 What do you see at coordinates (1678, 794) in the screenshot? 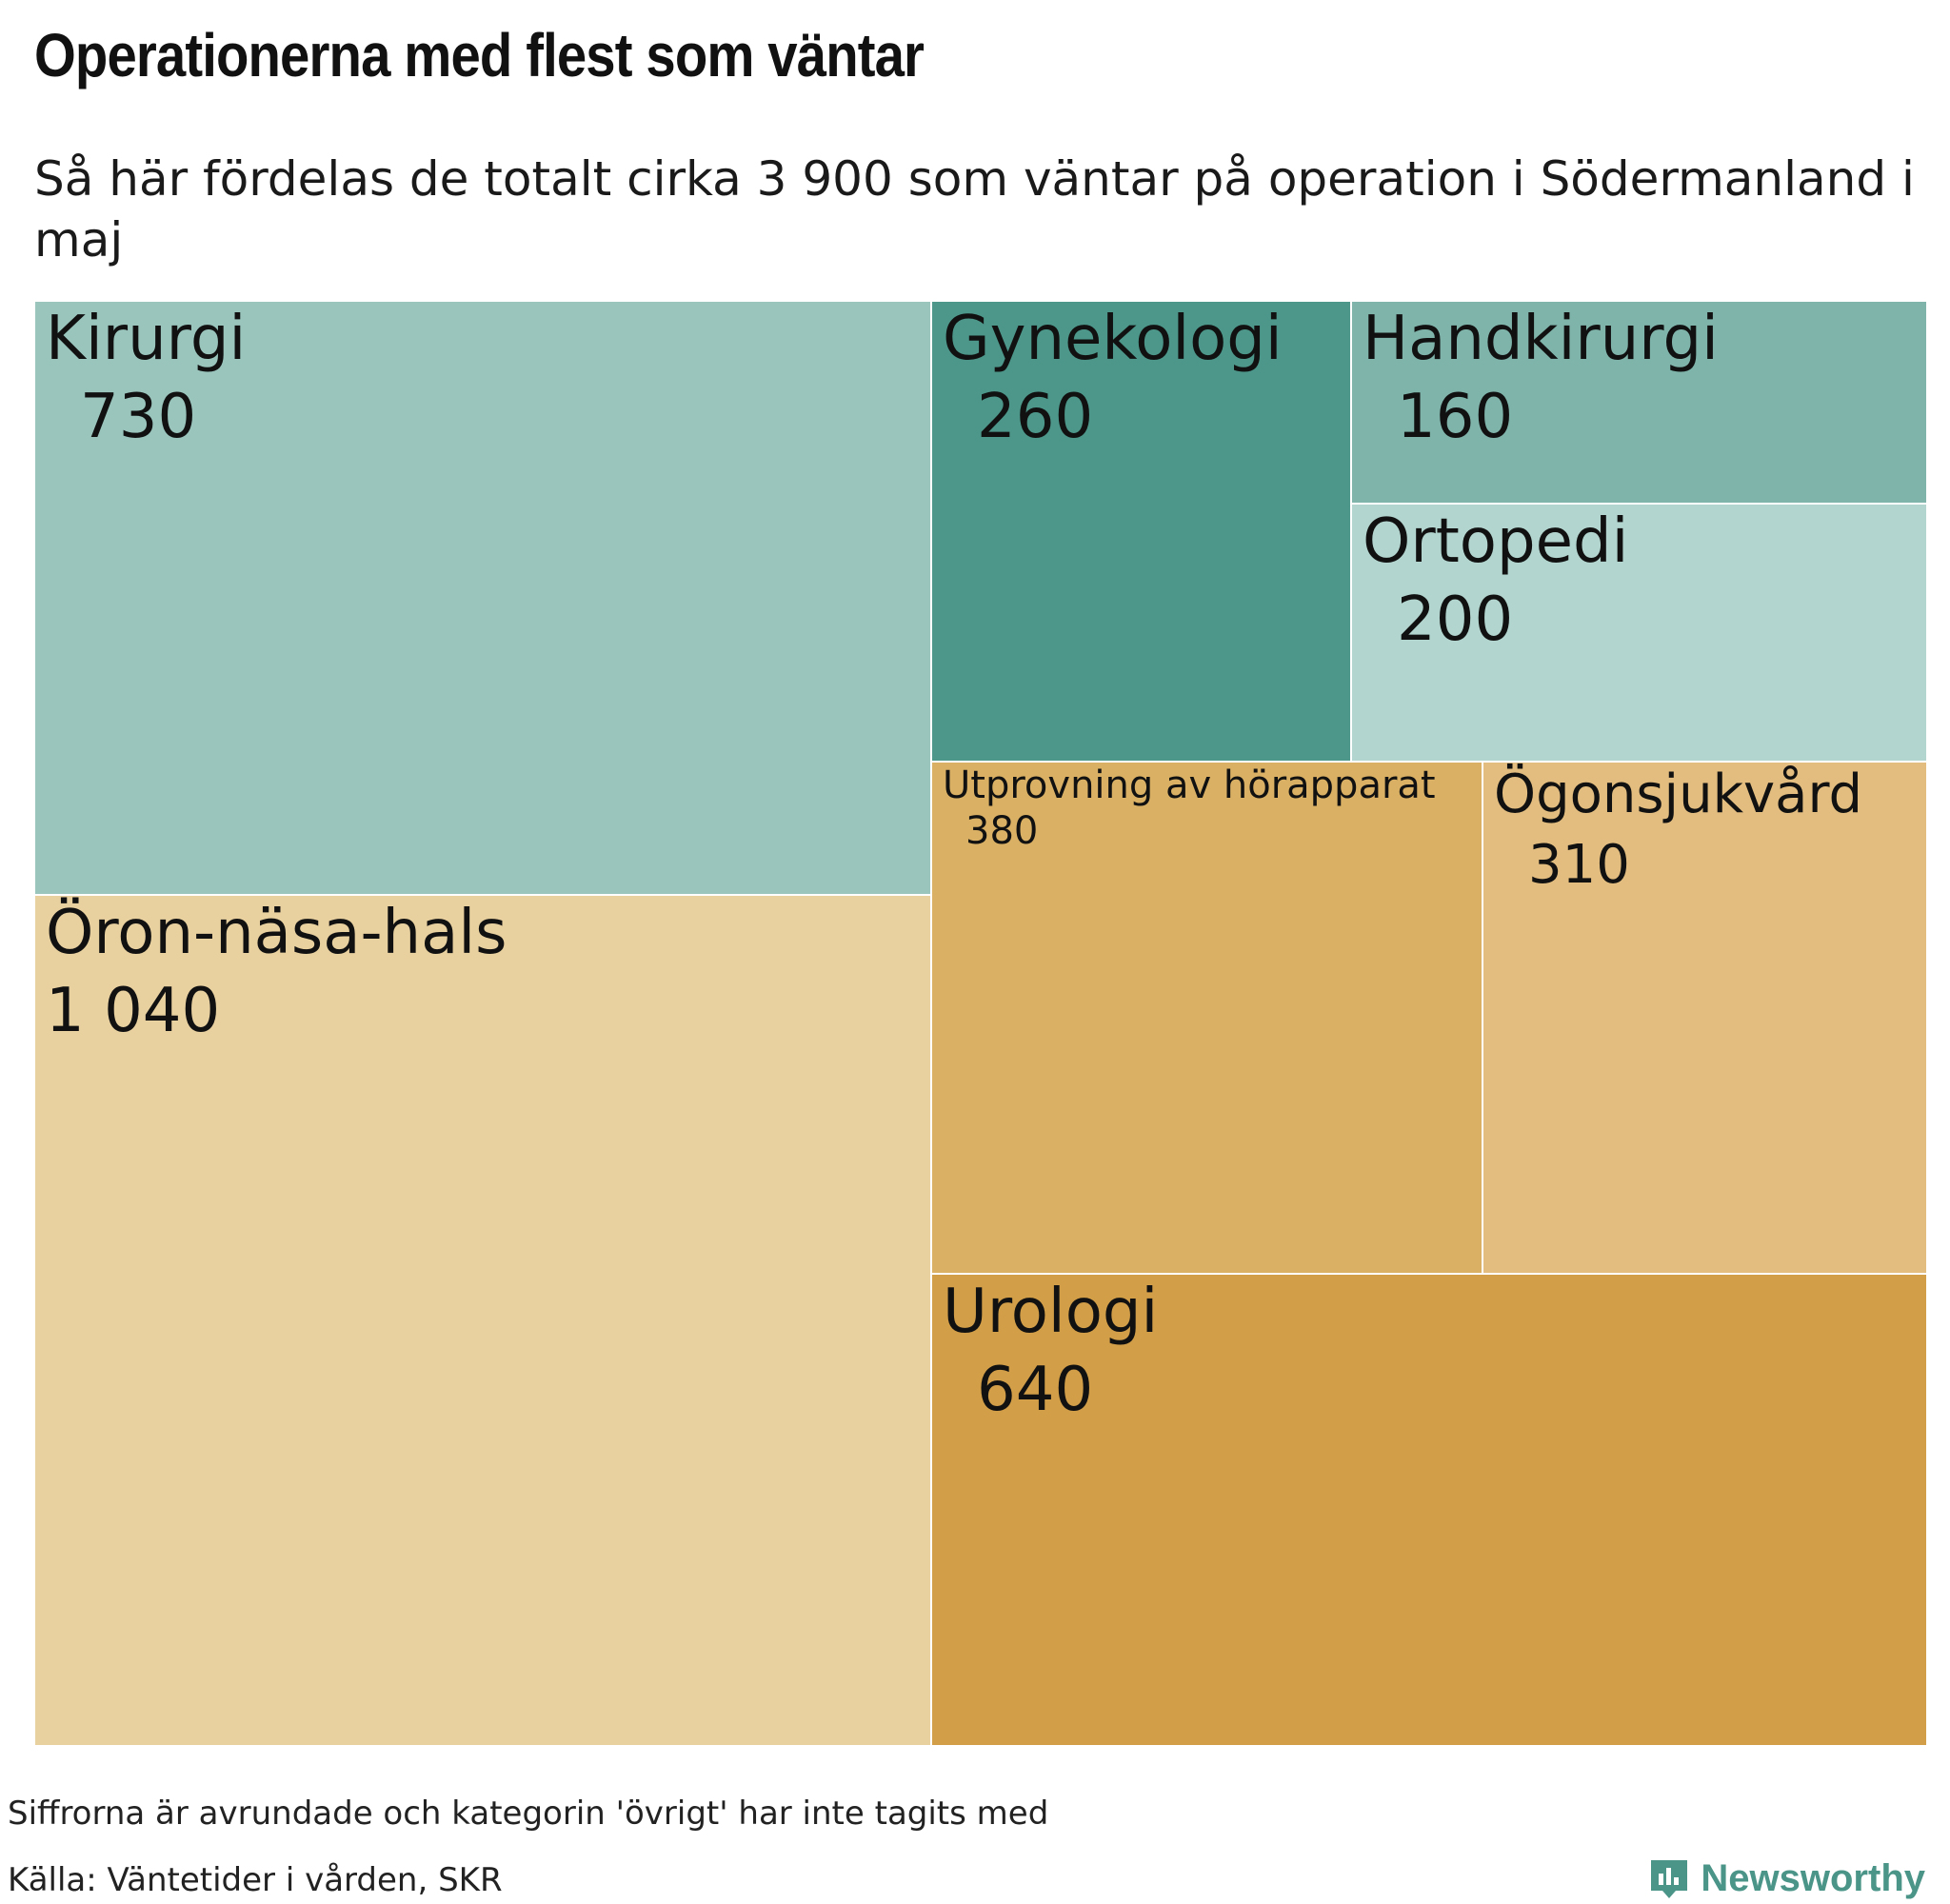
I see `treemap-label: Ögonsjukvård` at bounding box center [1678, 794].